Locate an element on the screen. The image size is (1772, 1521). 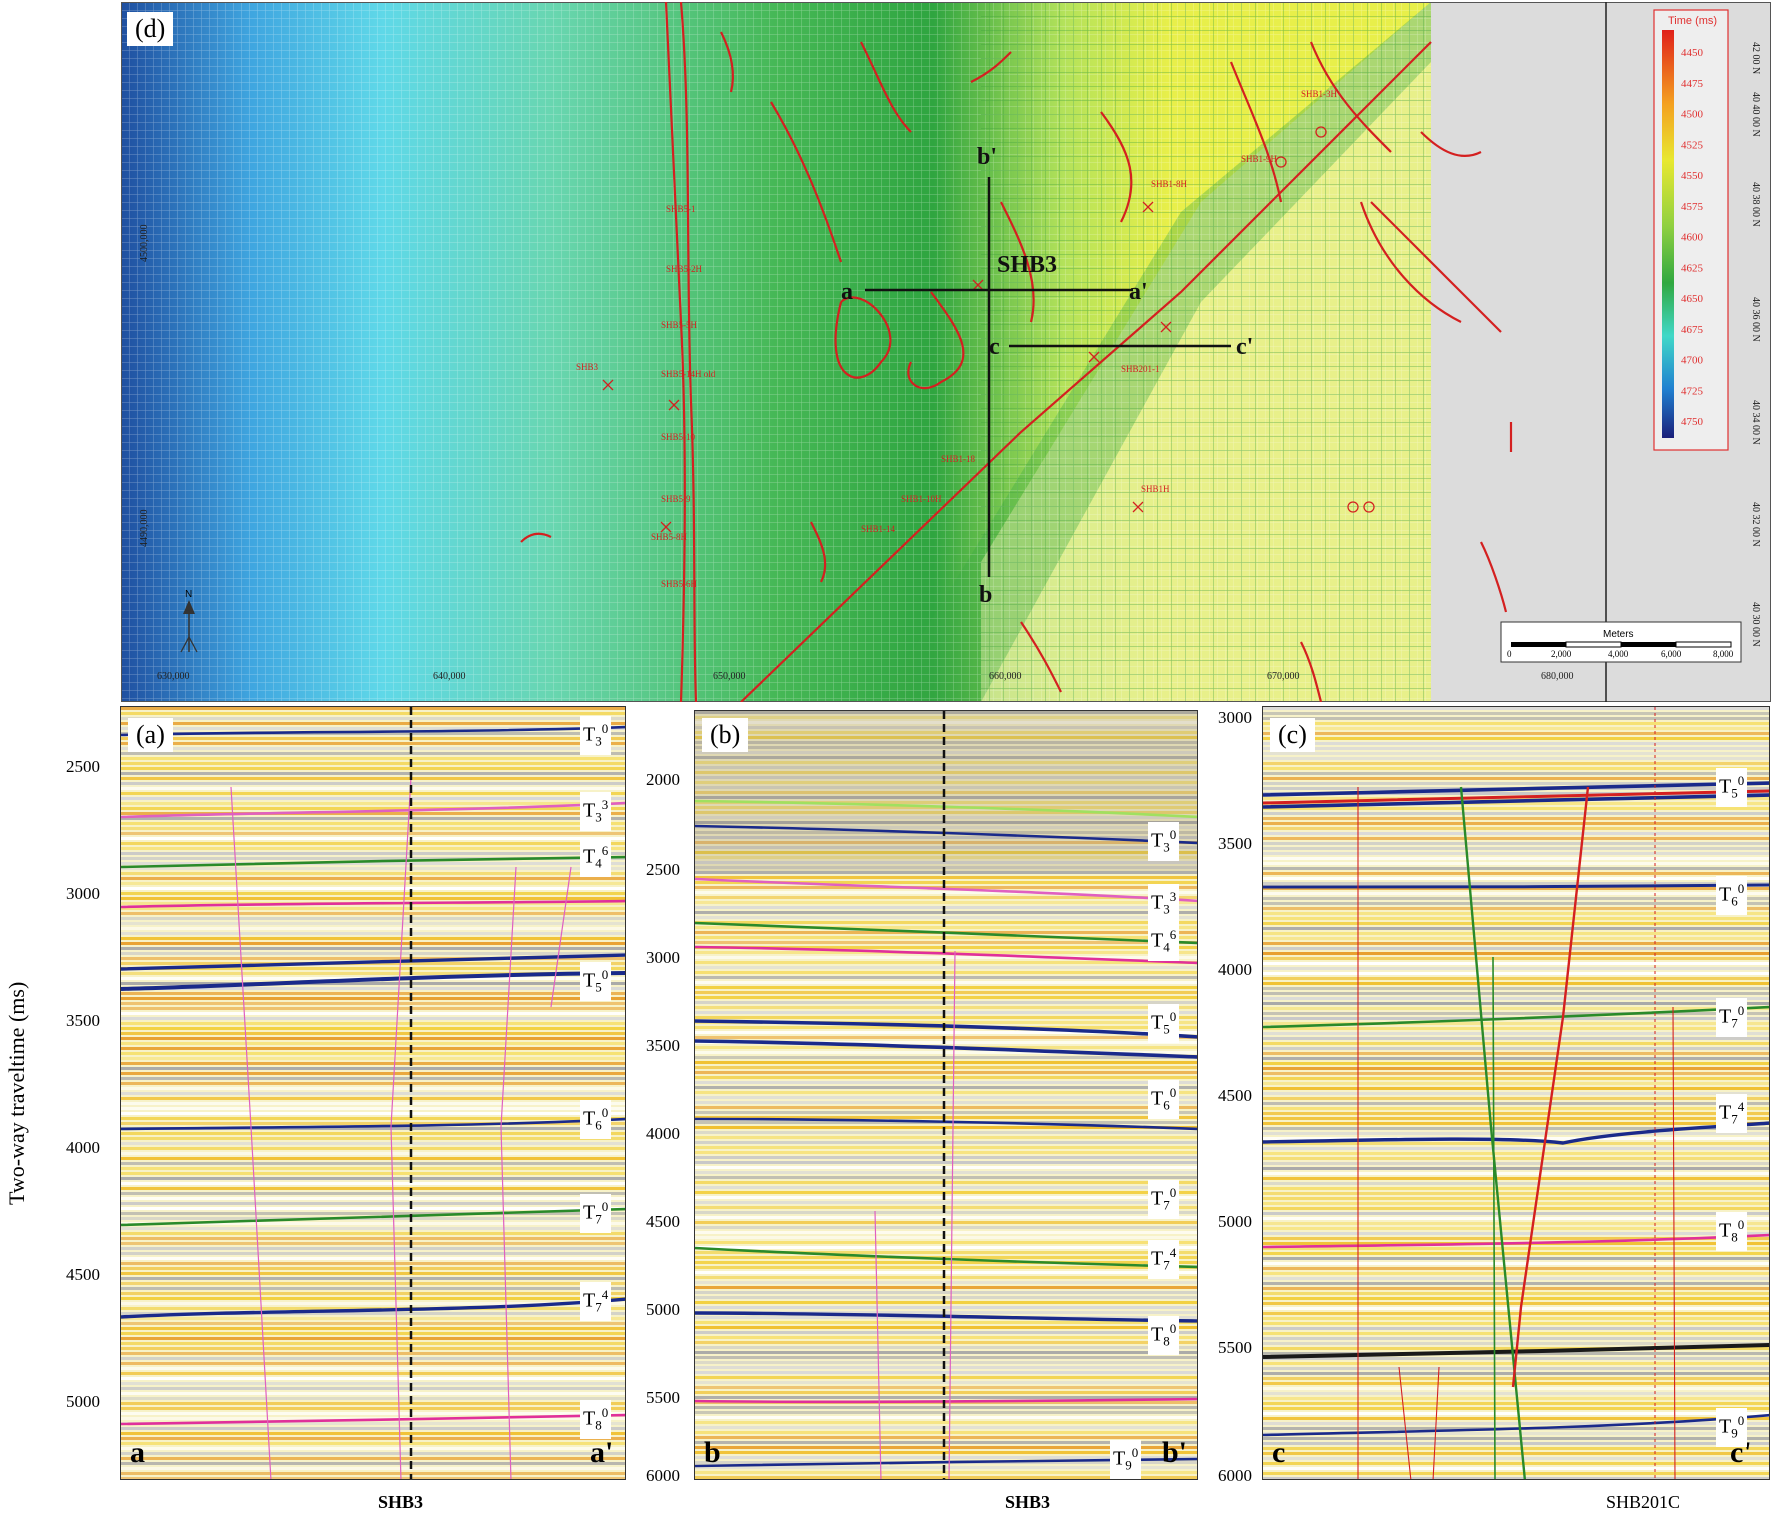
y-axis-label: Two-way traveltime (ms) is located at coordinates (16, 1093).